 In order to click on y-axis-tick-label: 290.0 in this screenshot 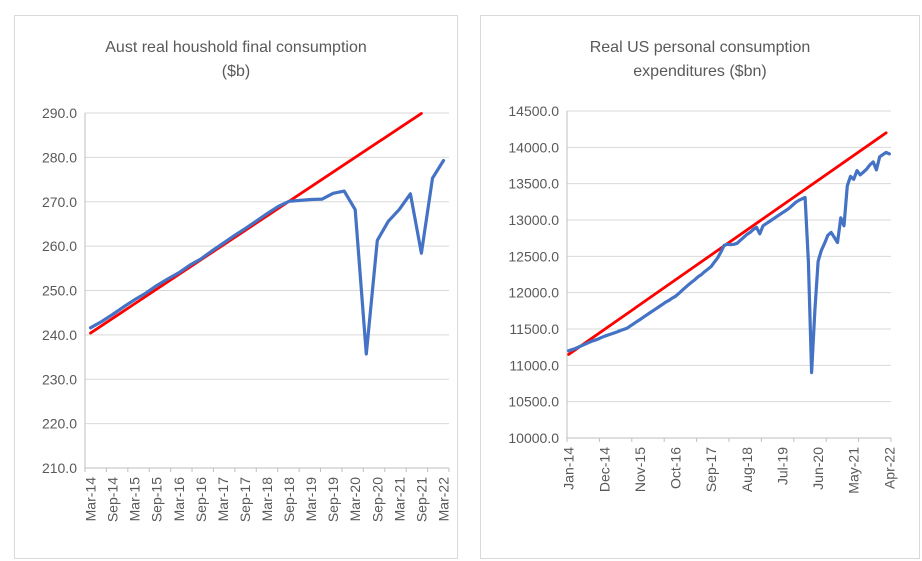, I will do `click(59, 113)`.